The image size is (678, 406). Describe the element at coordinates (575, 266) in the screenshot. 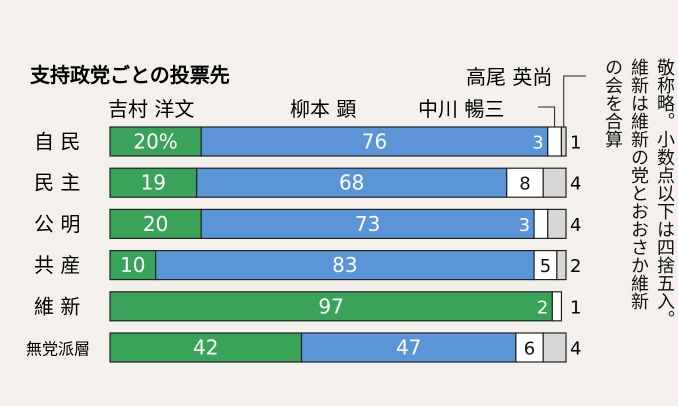

I see `outside-label: 2` at that location.